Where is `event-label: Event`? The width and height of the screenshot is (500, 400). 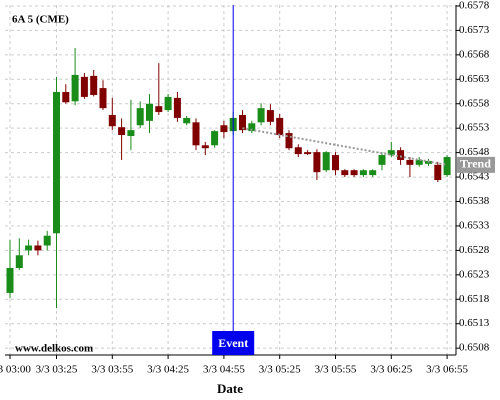 event-label: Event is located at coordinates (233, 343).